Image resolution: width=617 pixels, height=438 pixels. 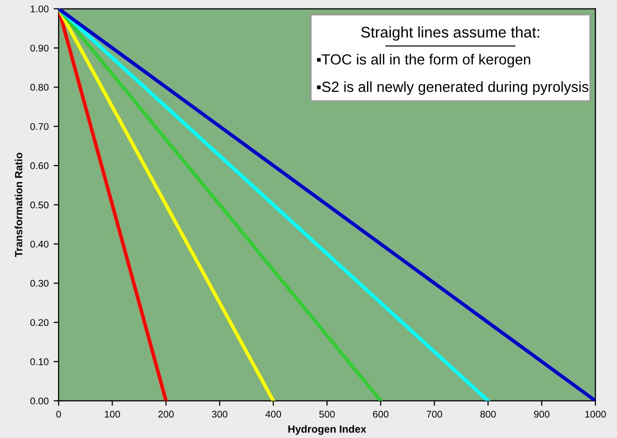 What do you see at coordinates (39, 401) in the screenshot?
I see `y-tick-label: 0.00` at bounding box center [39, 401].